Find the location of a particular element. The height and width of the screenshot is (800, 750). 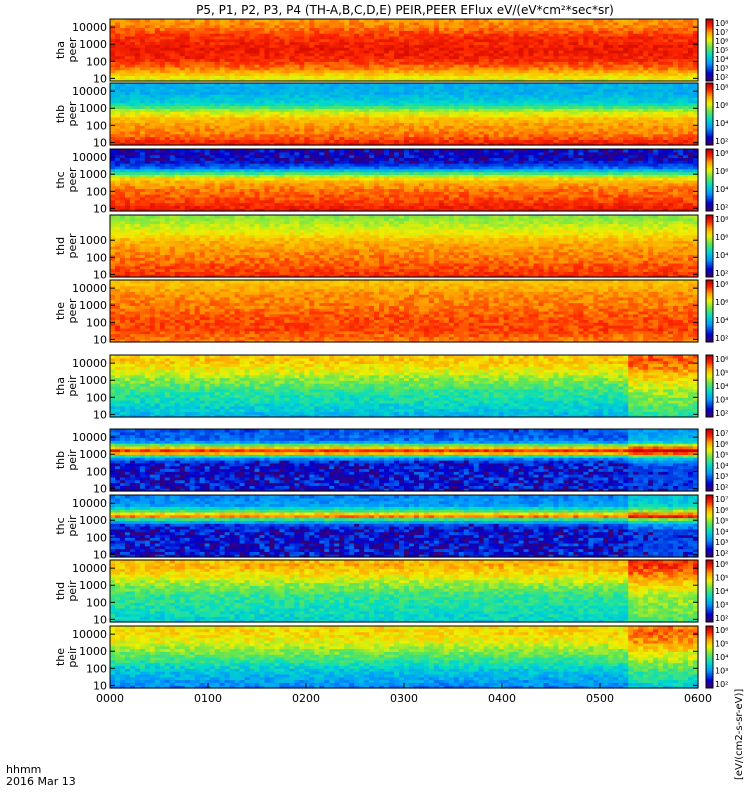

date-label: 2016 Mar 13 is located at coordinates (41, 781).